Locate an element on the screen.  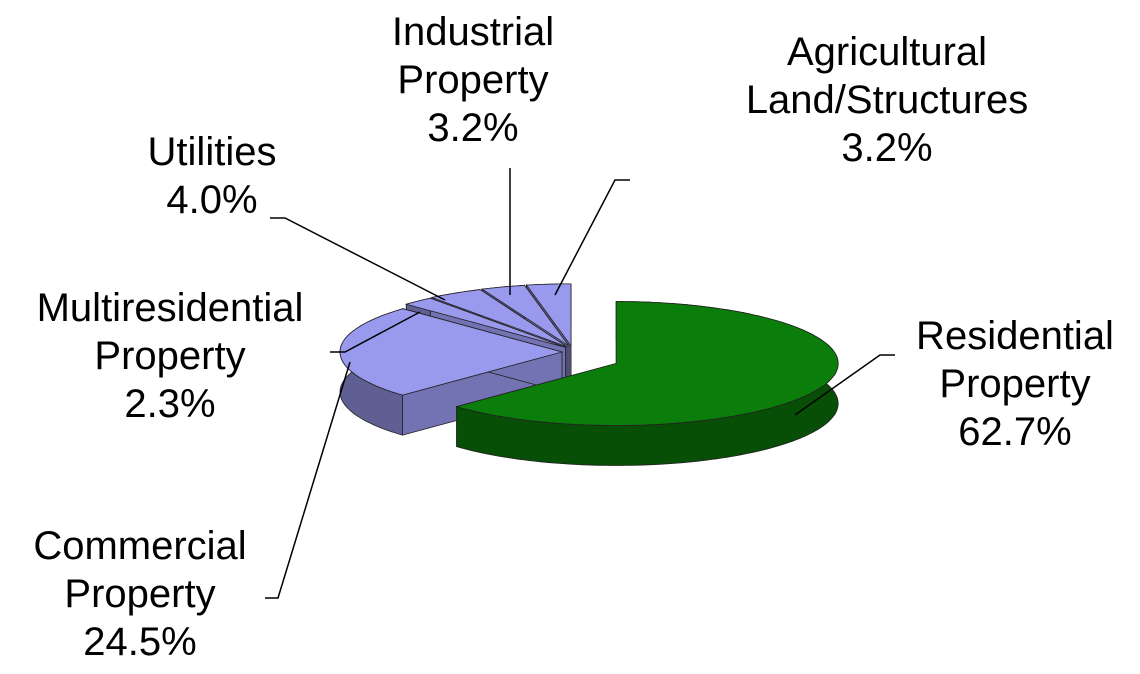
slice-label: Commercial Property 24.5% is located at coordinates (139, 594).